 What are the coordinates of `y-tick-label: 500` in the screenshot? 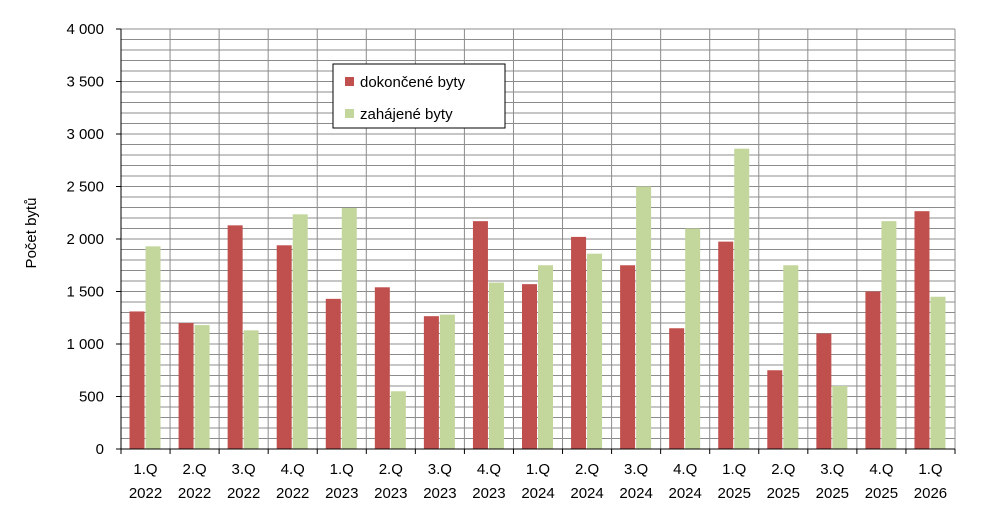 It's located at (91, 397).